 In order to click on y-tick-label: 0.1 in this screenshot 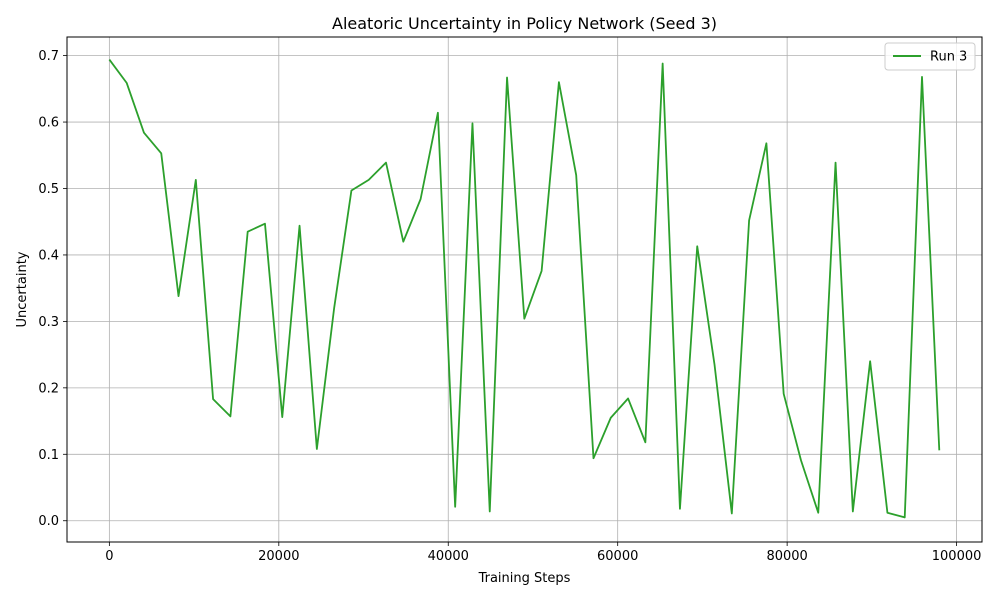, I will do `click(48, 455)`.